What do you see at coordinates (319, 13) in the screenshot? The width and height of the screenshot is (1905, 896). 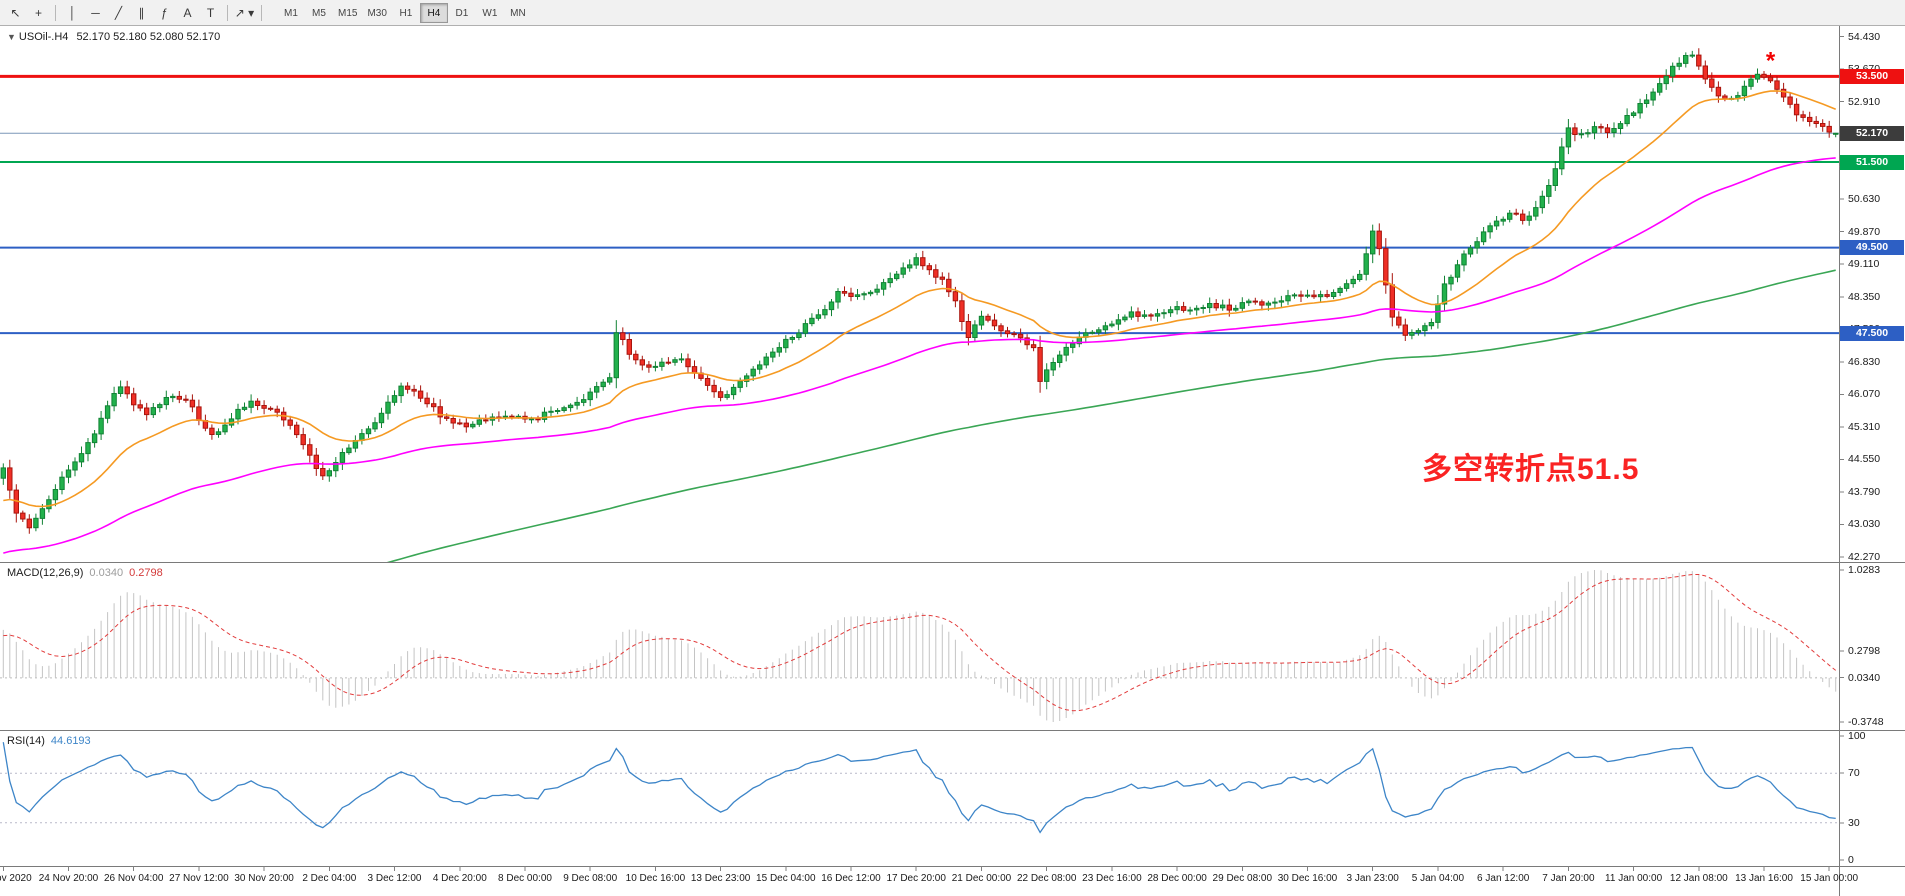 I see `timeframe-button-M5: M5` at bounding box center [319, 13].